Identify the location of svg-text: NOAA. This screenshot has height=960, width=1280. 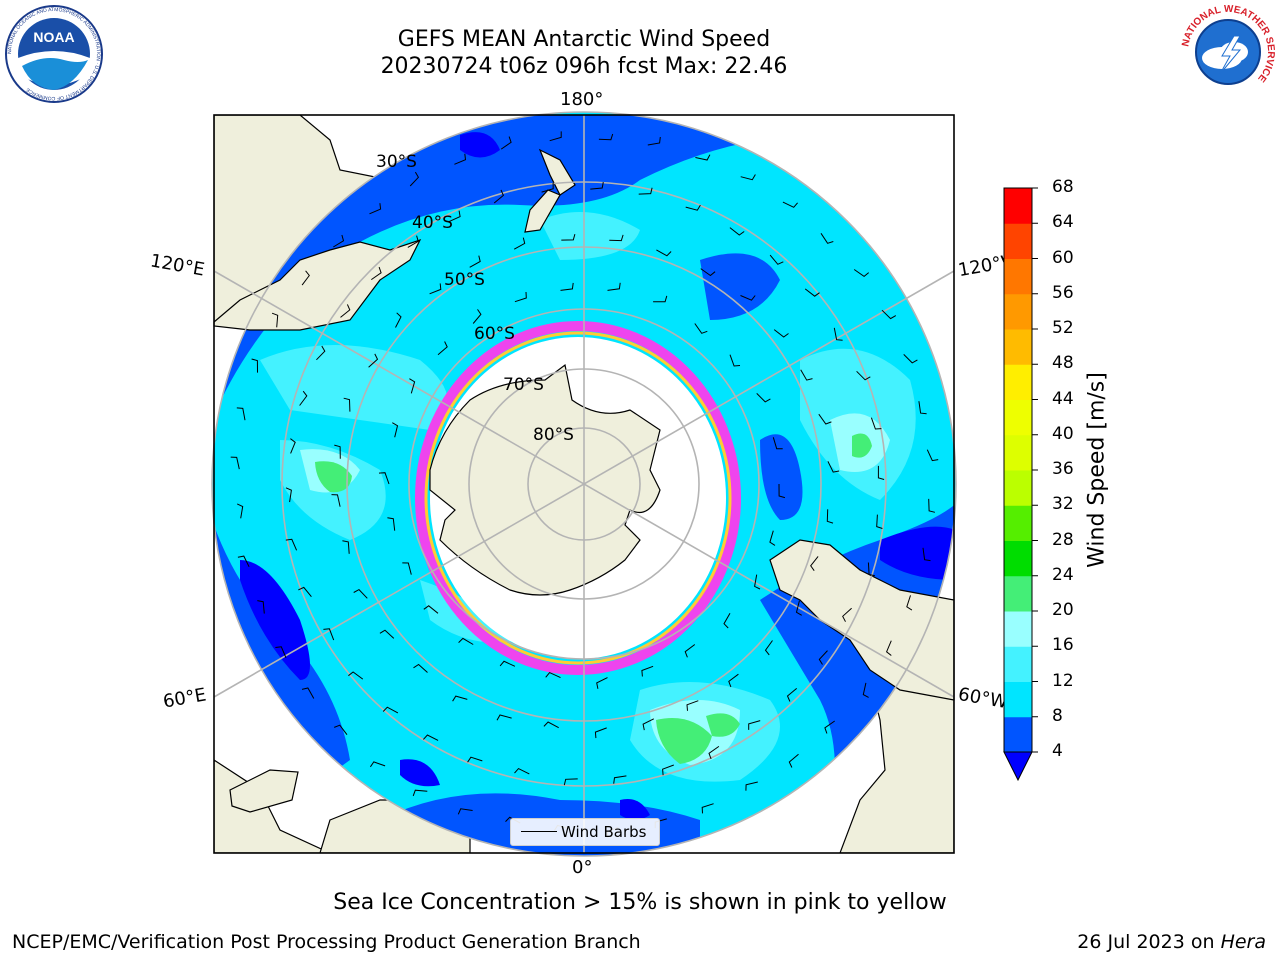
(53, 37).